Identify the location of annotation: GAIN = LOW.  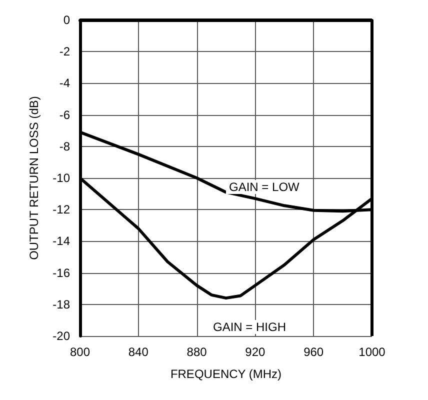
(264, 187).